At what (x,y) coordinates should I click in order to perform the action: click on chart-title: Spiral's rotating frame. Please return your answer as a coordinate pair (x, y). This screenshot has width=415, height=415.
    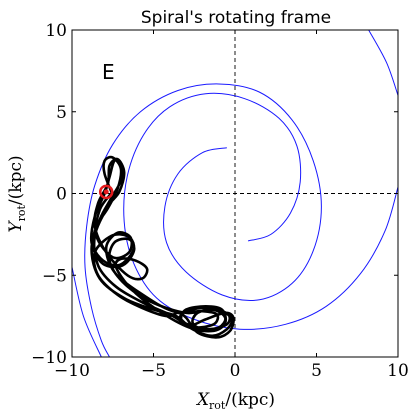
    Looking at the image, I should click on (236, 18).